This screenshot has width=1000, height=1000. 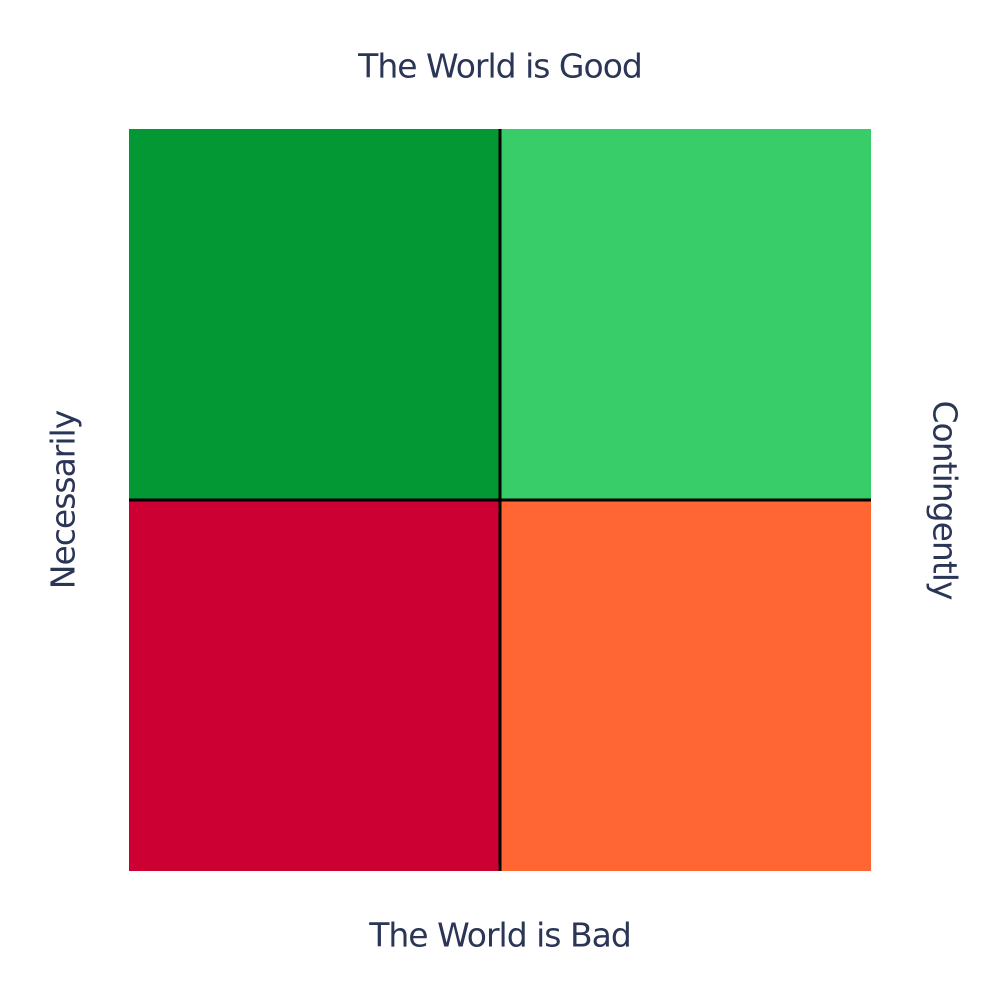 I want to click on left-label: Necessarily, so click(x=63, y=499).